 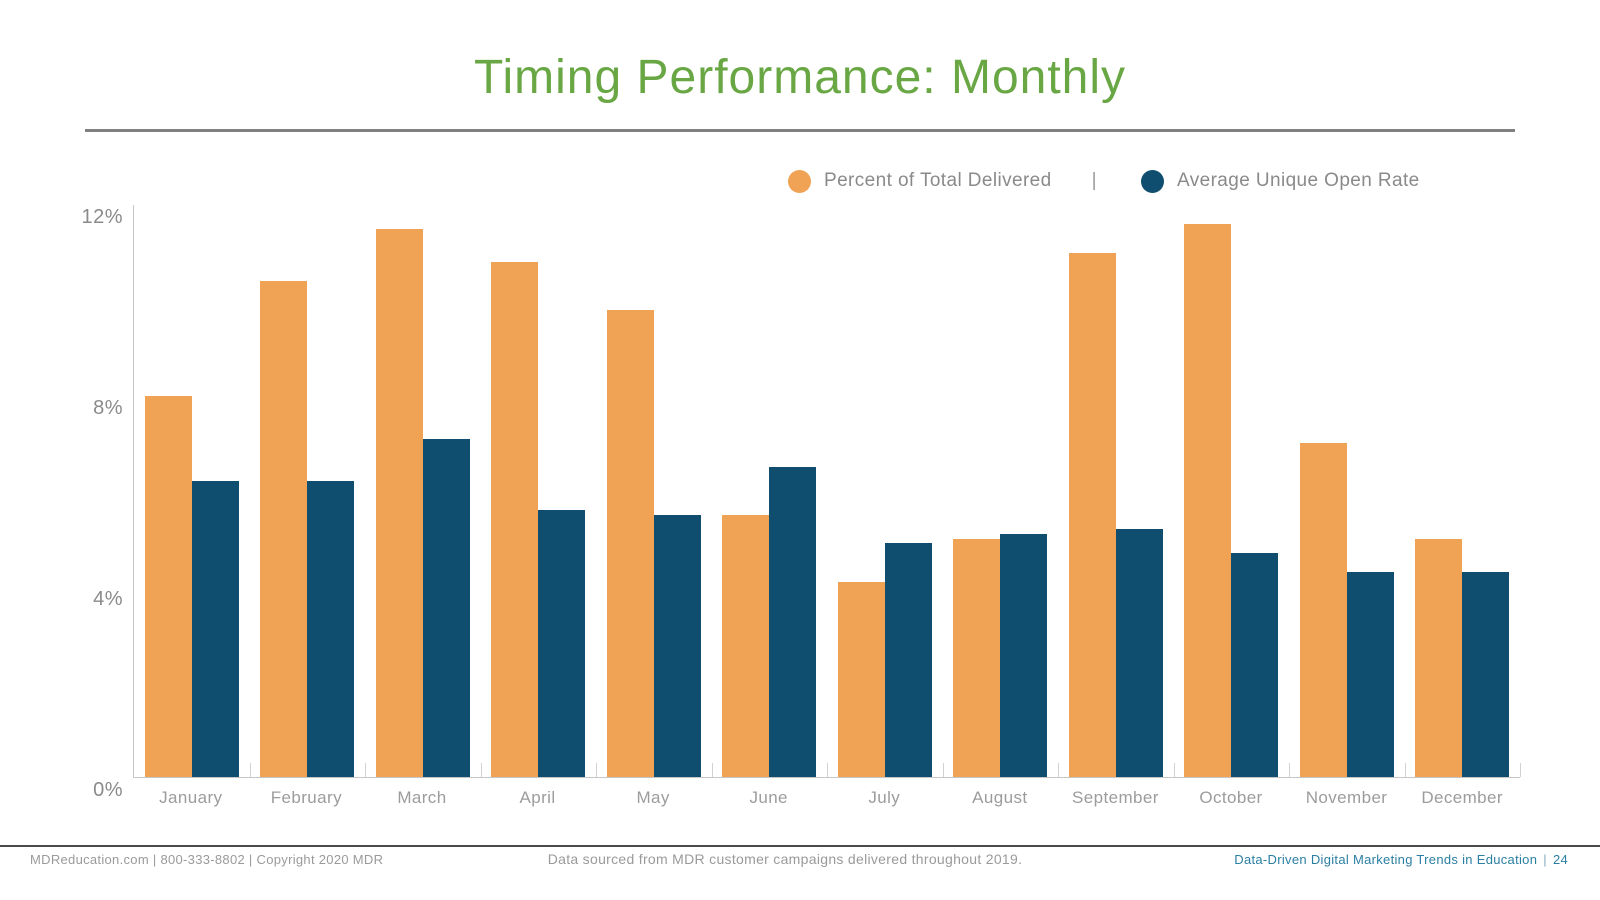 What do you see at coordinates (1439, 657) in the screenshot?
I see `bar-delivered-december` at bounding box center [1439, 657].